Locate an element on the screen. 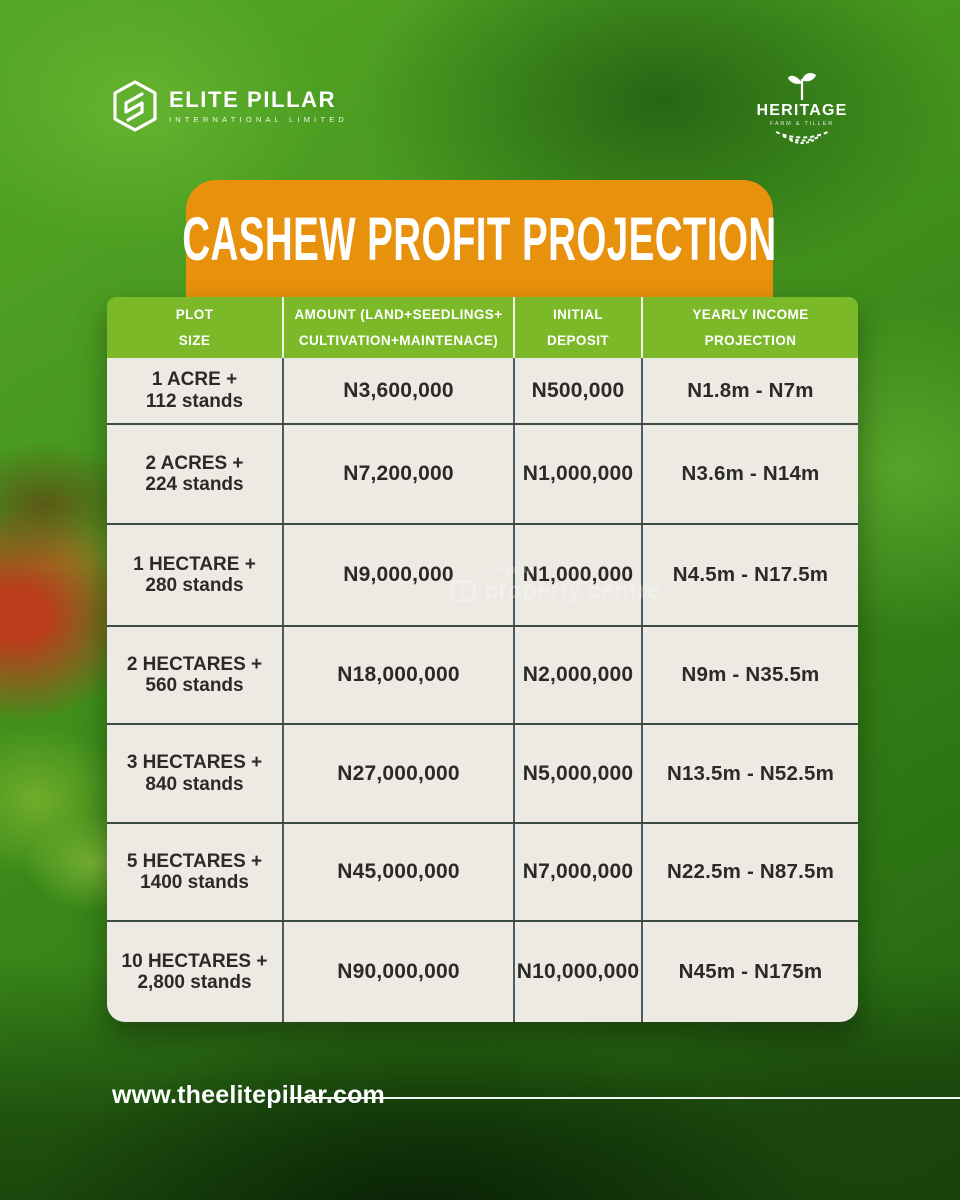  amount-cell: N45,000,000 is located at coordinates (399, 872).